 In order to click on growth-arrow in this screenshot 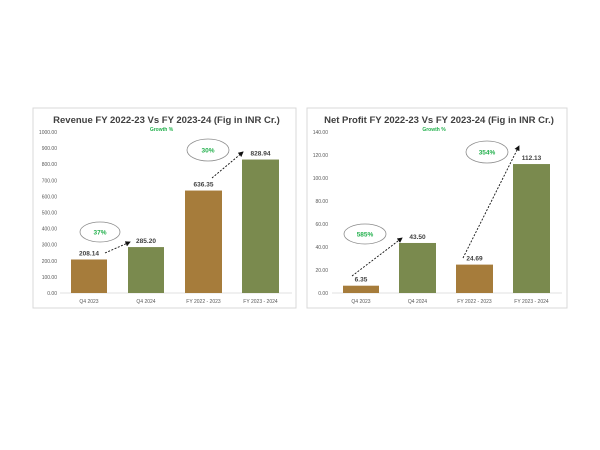, I will do `click(117, 247)`.